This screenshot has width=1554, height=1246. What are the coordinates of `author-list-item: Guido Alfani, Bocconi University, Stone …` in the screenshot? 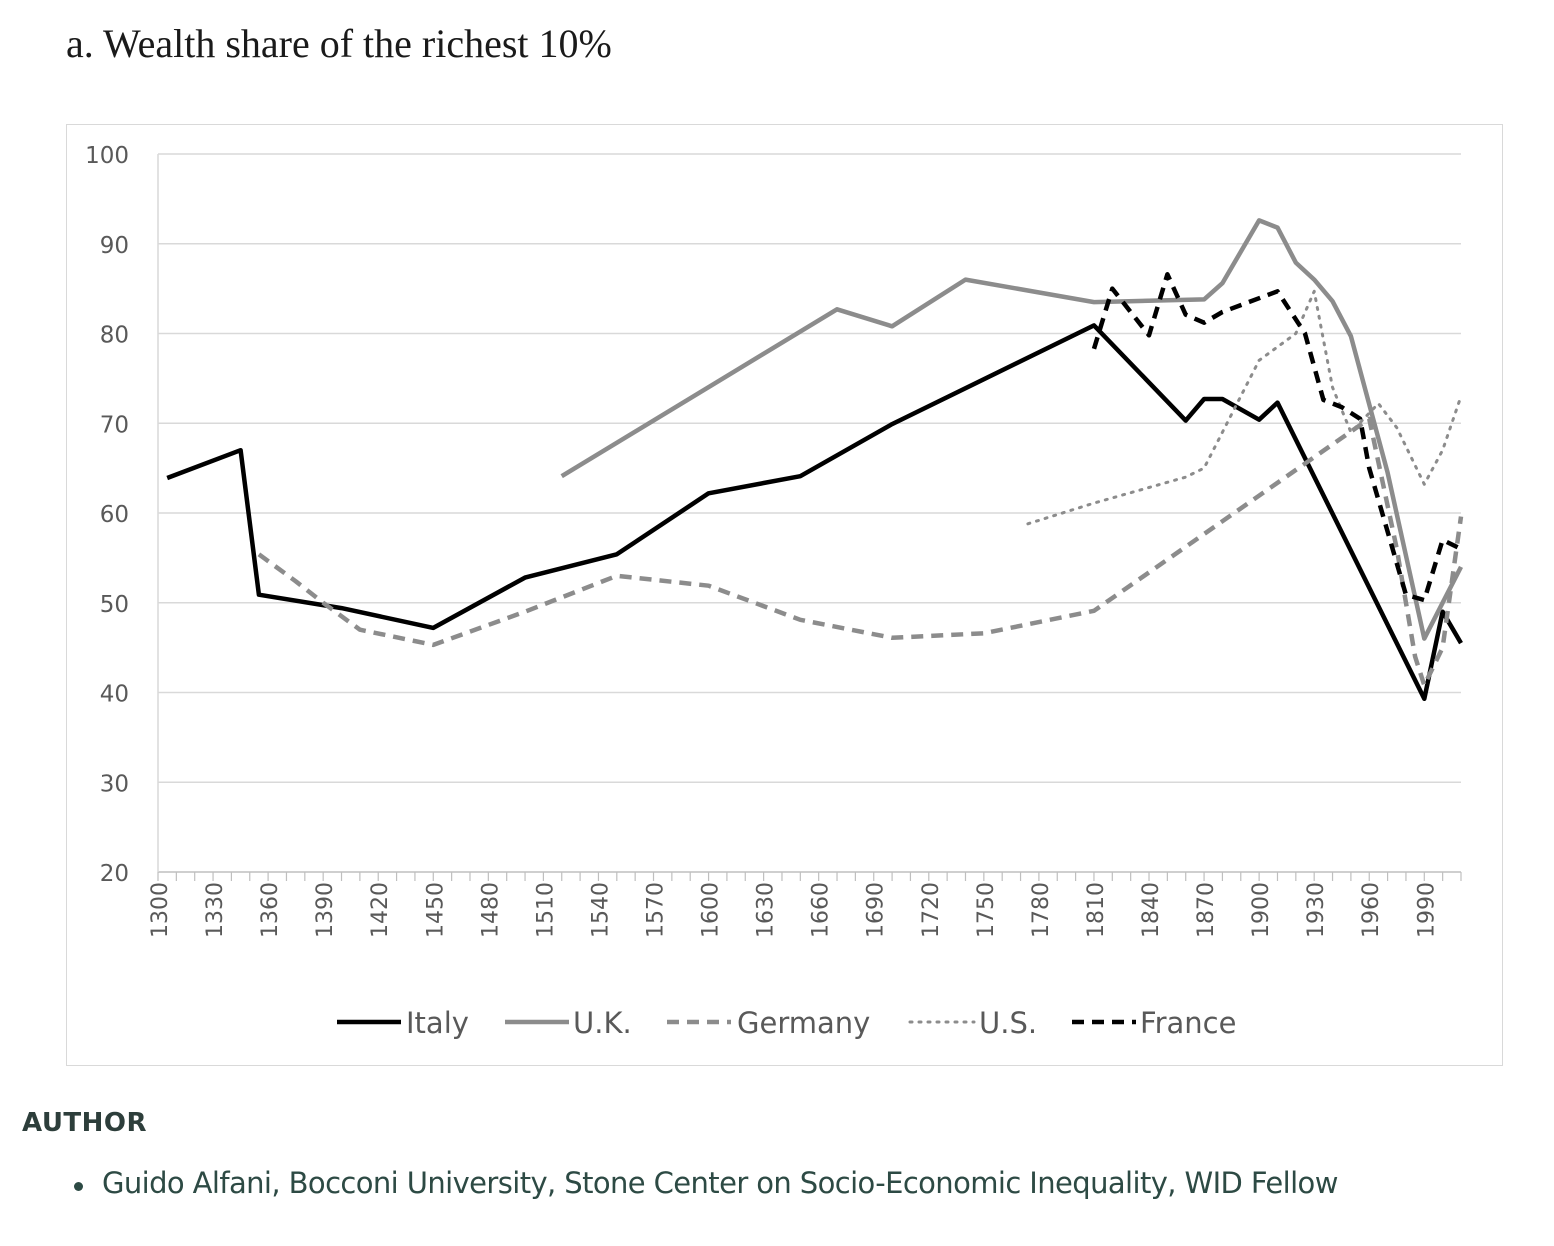 It's located at (680, 1183).